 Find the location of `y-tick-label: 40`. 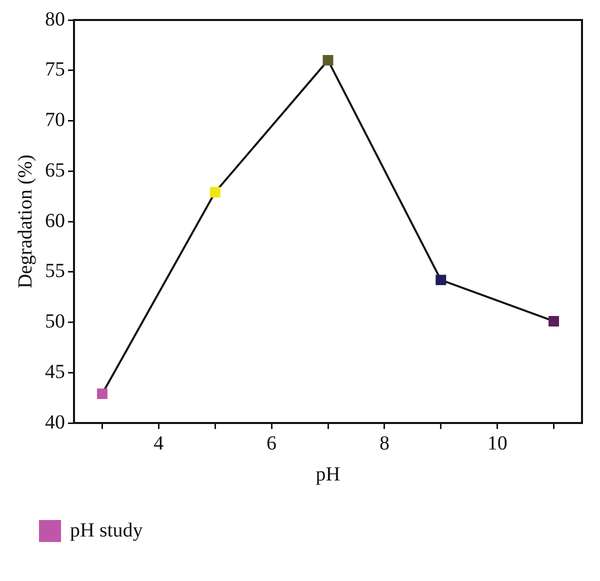

y-tick-label: 40 is located at coordinates (55, 422).